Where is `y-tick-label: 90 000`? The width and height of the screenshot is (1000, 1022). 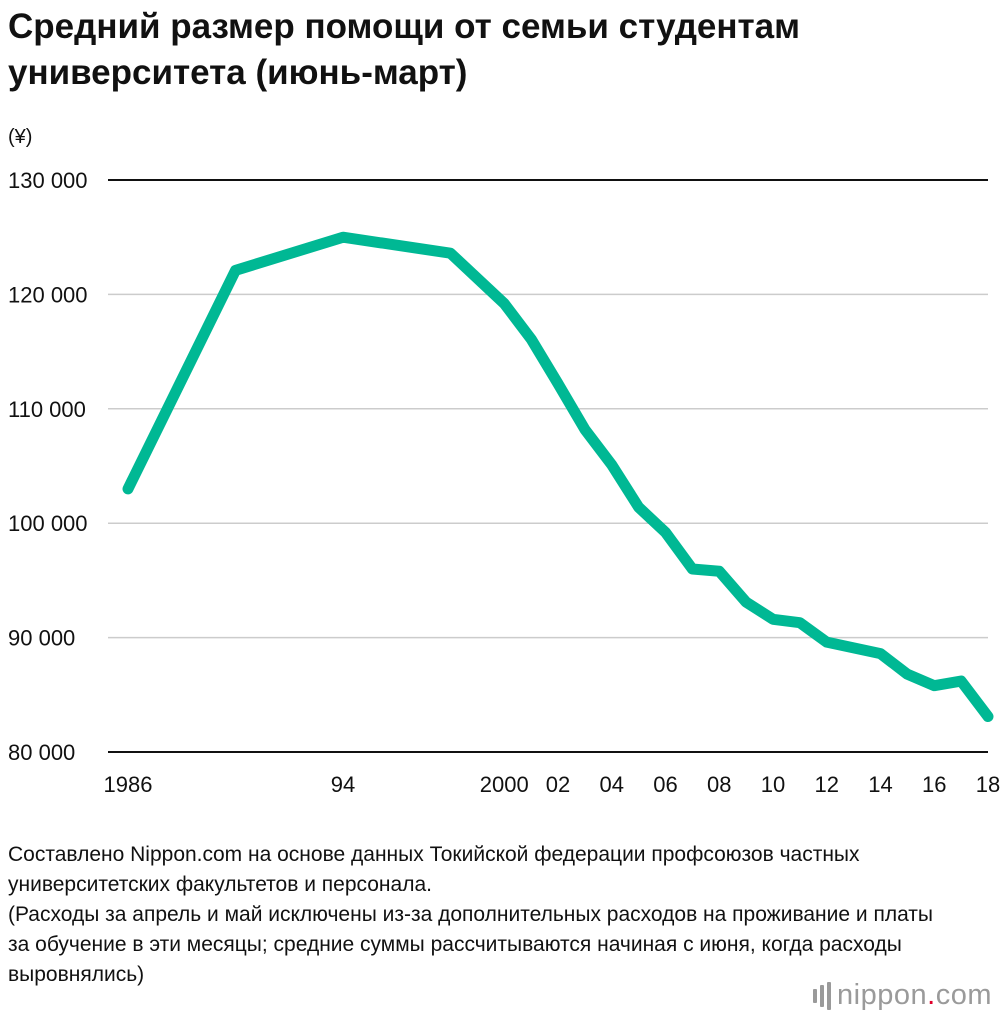 y-tick-label: 90 000 is located at coordinates (41, 638).